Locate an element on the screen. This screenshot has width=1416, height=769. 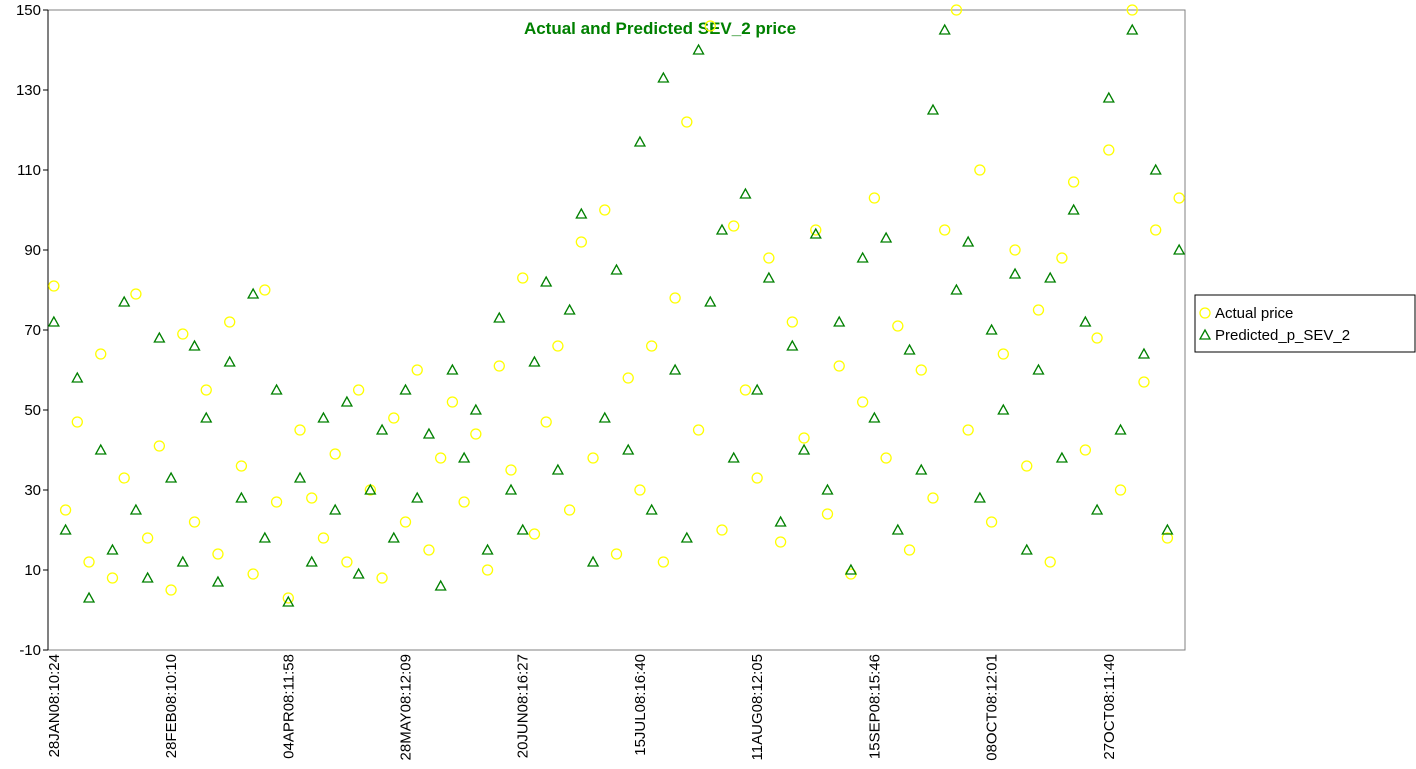
legend-marker is located at coordinates (1205, 313).